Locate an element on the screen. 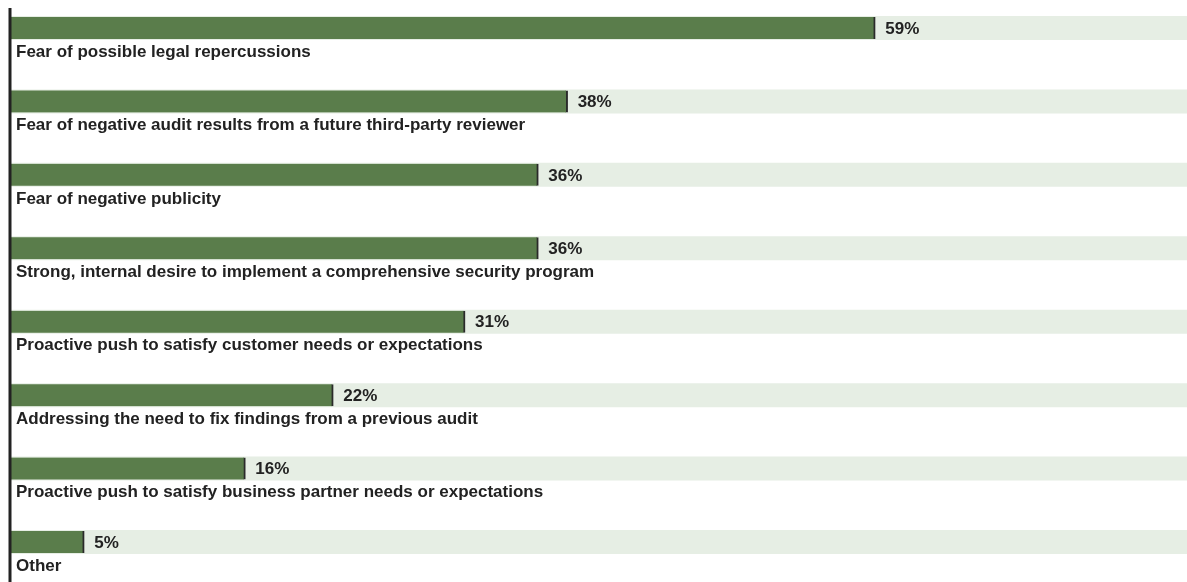  y-tick-label: Proactive push to satisfy customer needs or expectations is located at coordinates (249, 345).